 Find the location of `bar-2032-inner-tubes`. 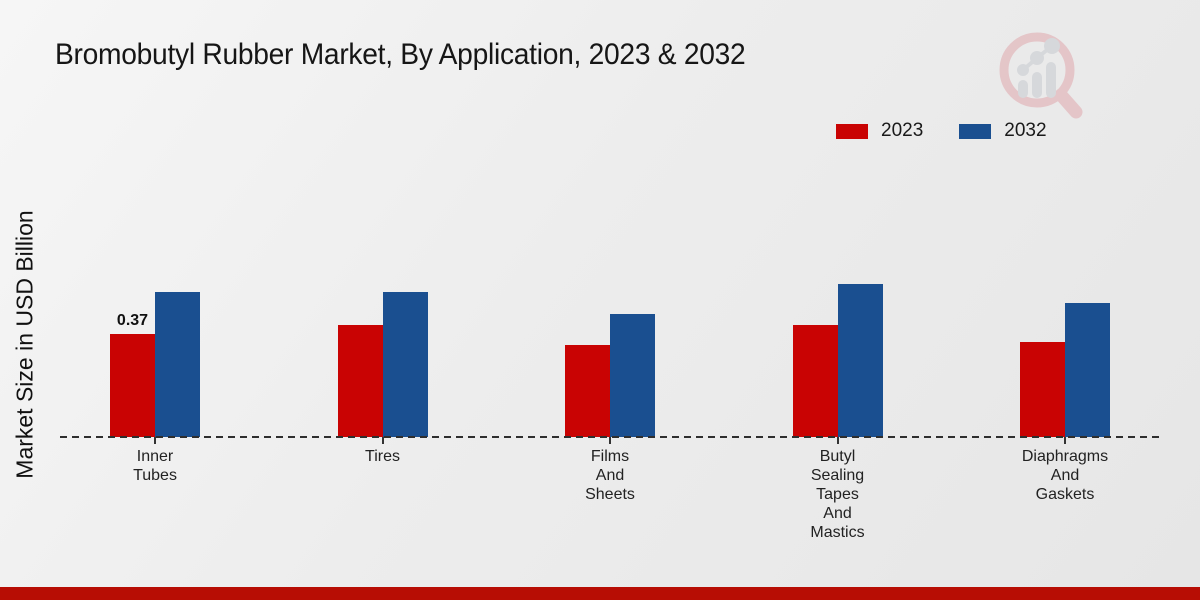

bar-2032-inner-tubes is located at coordinates (177, 364).